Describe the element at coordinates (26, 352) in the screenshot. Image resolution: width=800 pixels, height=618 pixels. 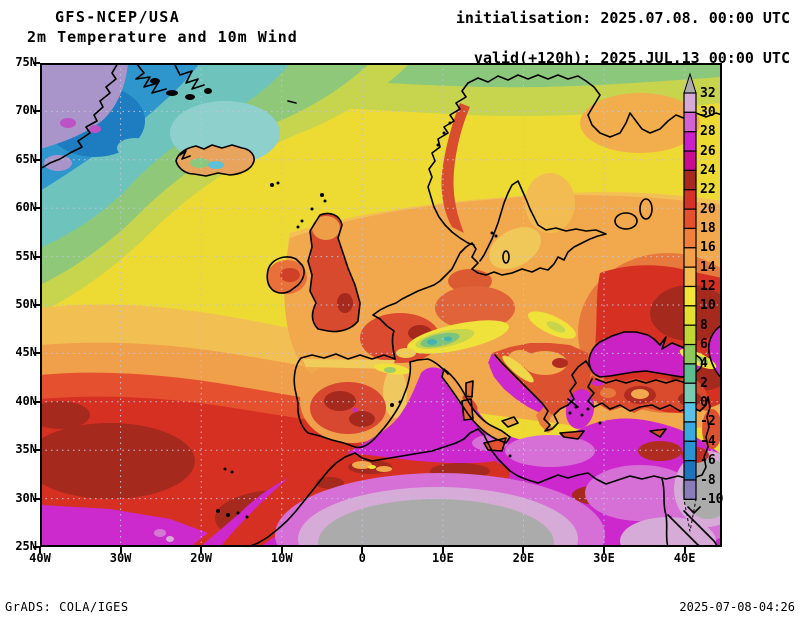
I see `lat-label: 45N` at that location.